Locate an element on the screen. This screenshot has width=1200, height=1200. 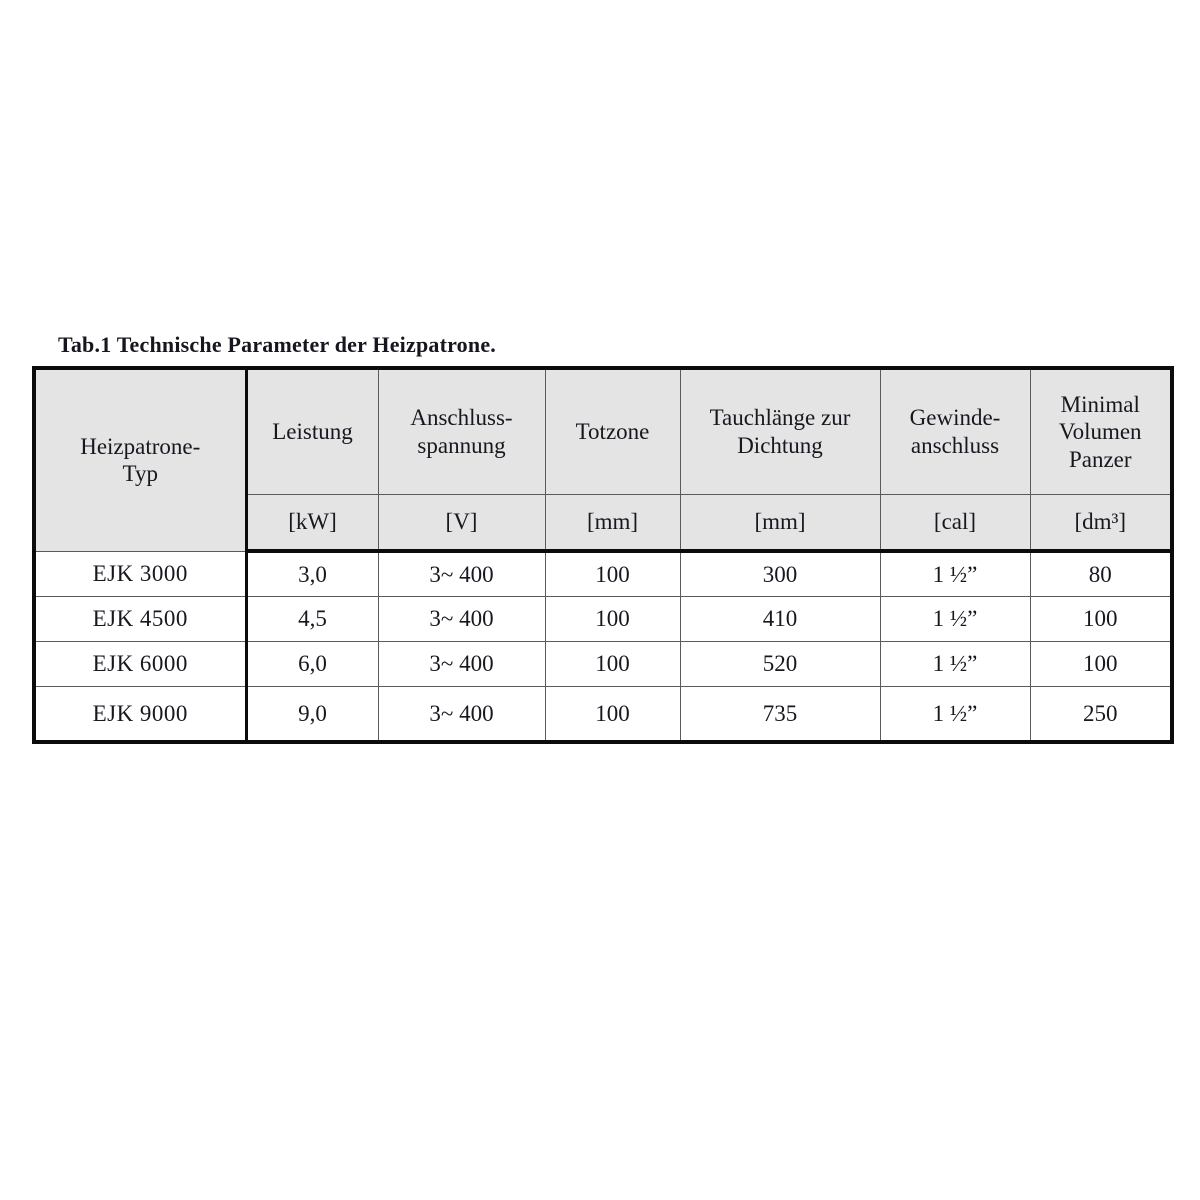
header-cell-minimal-volumen-panzer: Minimal Volumen Panzer is located at coordinates (1101, 431).